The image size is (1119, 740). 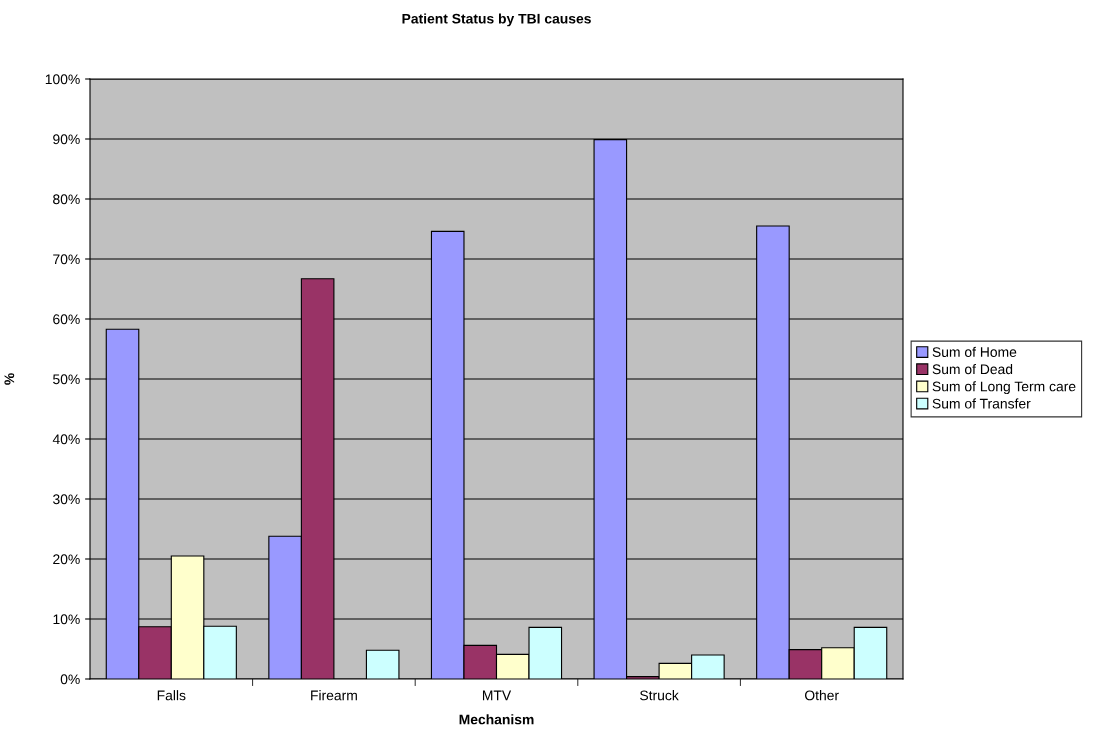 I want to click on y-tick-label: 30%, so click(x=66, y=499).